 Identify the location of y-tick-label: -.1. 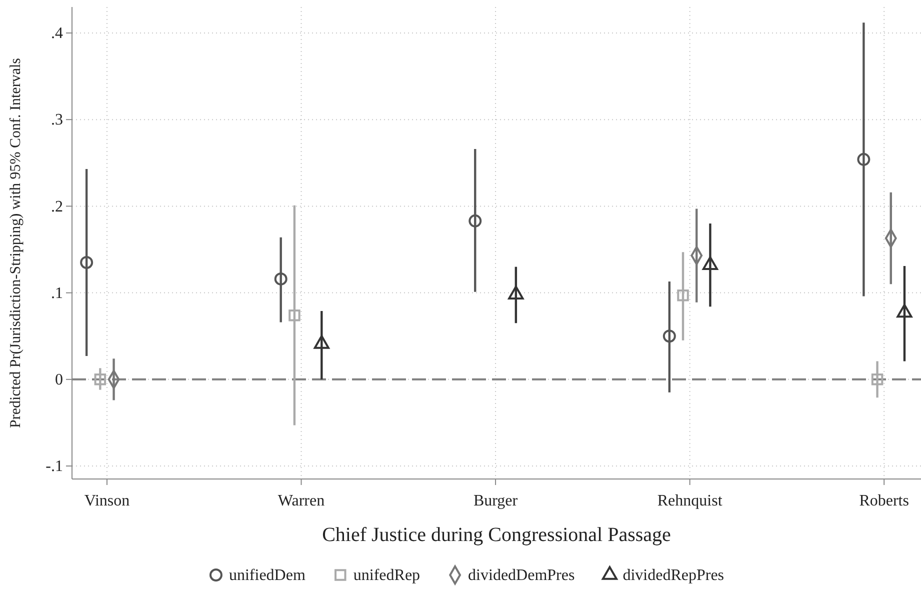
(54, 467).